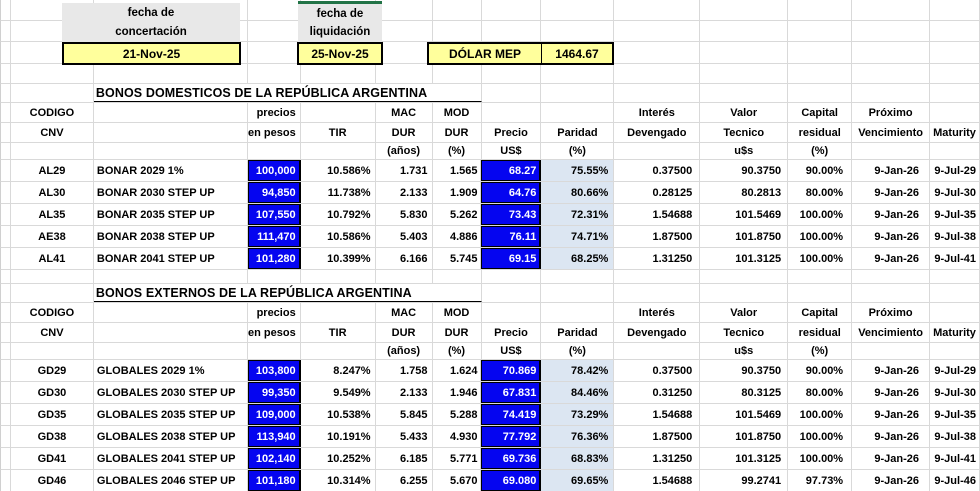 Image resolution: width=980 pixels, height=491 pixels. I want to click on cell-paridad: 74.71%, so click(578, 236).